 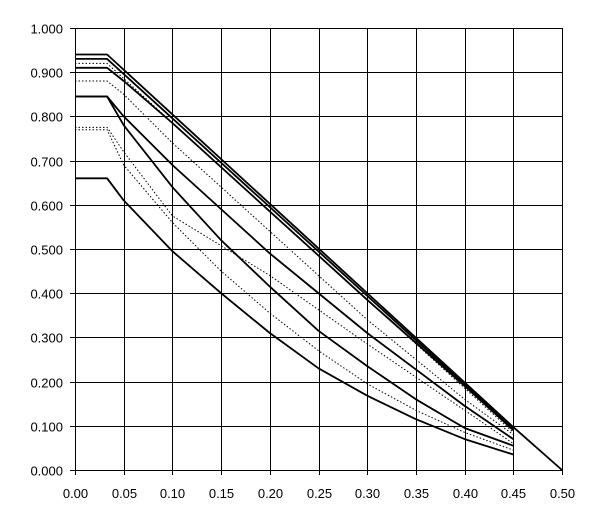 I want to click on y-tick-label: 0.500, so click(x=46, y=250).